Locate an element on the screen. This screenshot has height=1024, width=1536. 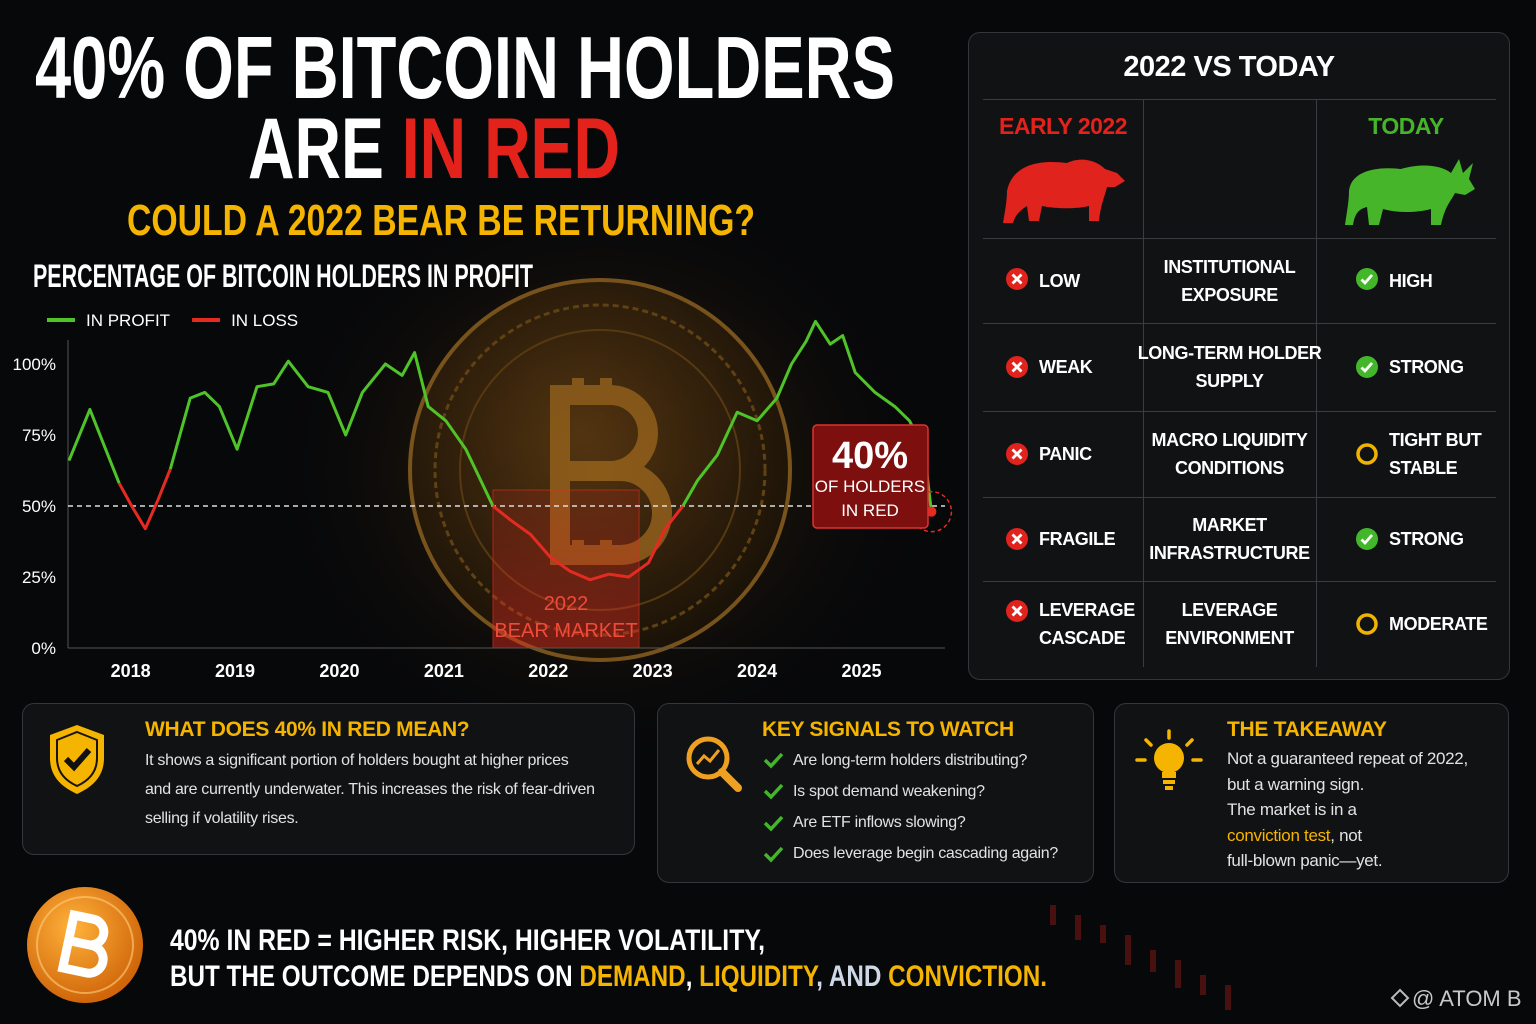
x-tick-label: 2022 is located at coordinates (548, 671).